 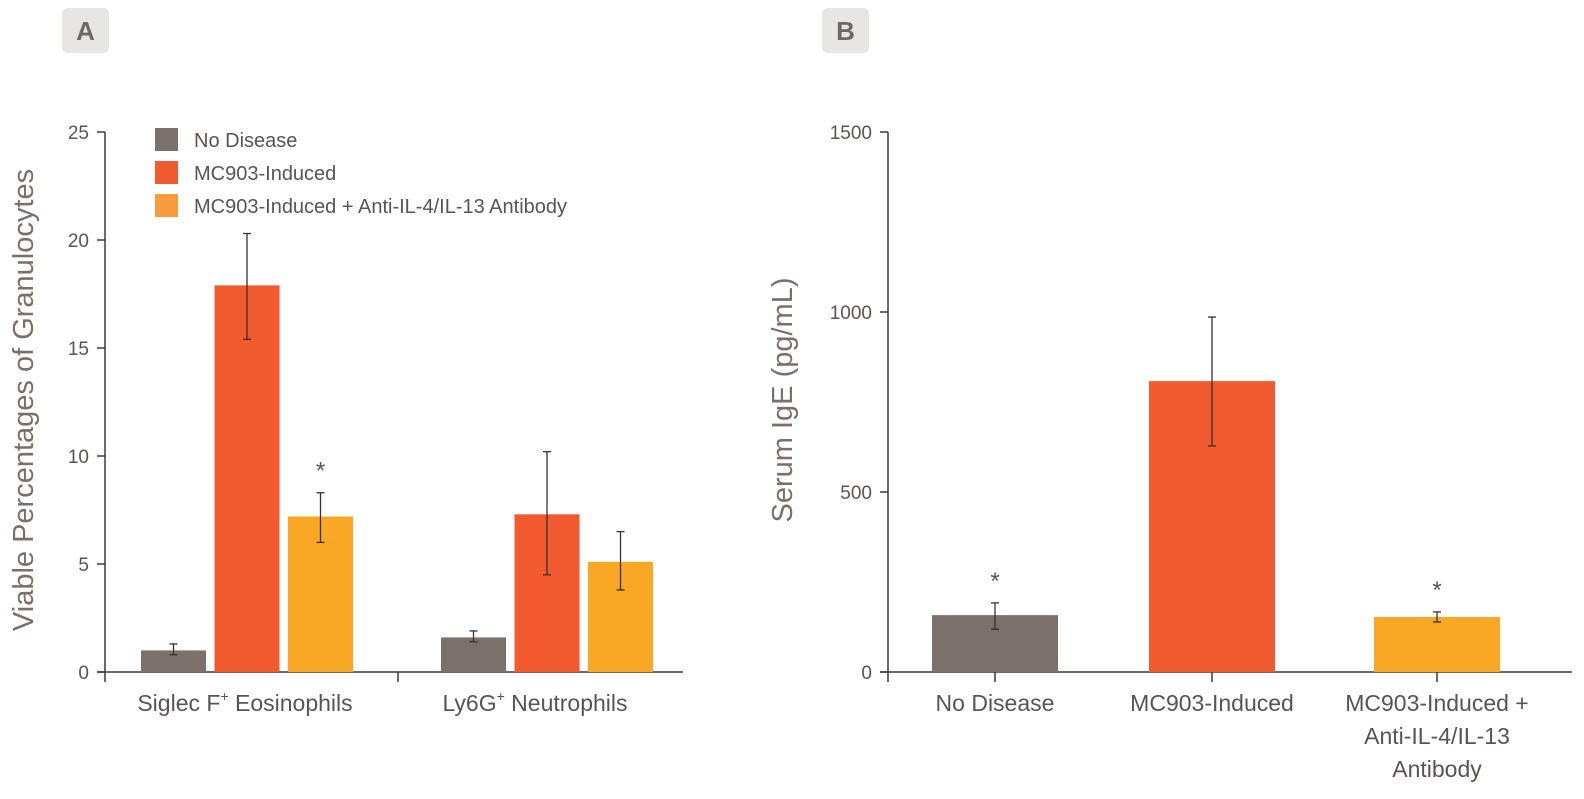 What do you see at coordinates (83, 565) in the screenshot?
I see `y-tick-label-a: 5` at bounding box center [83, 565].